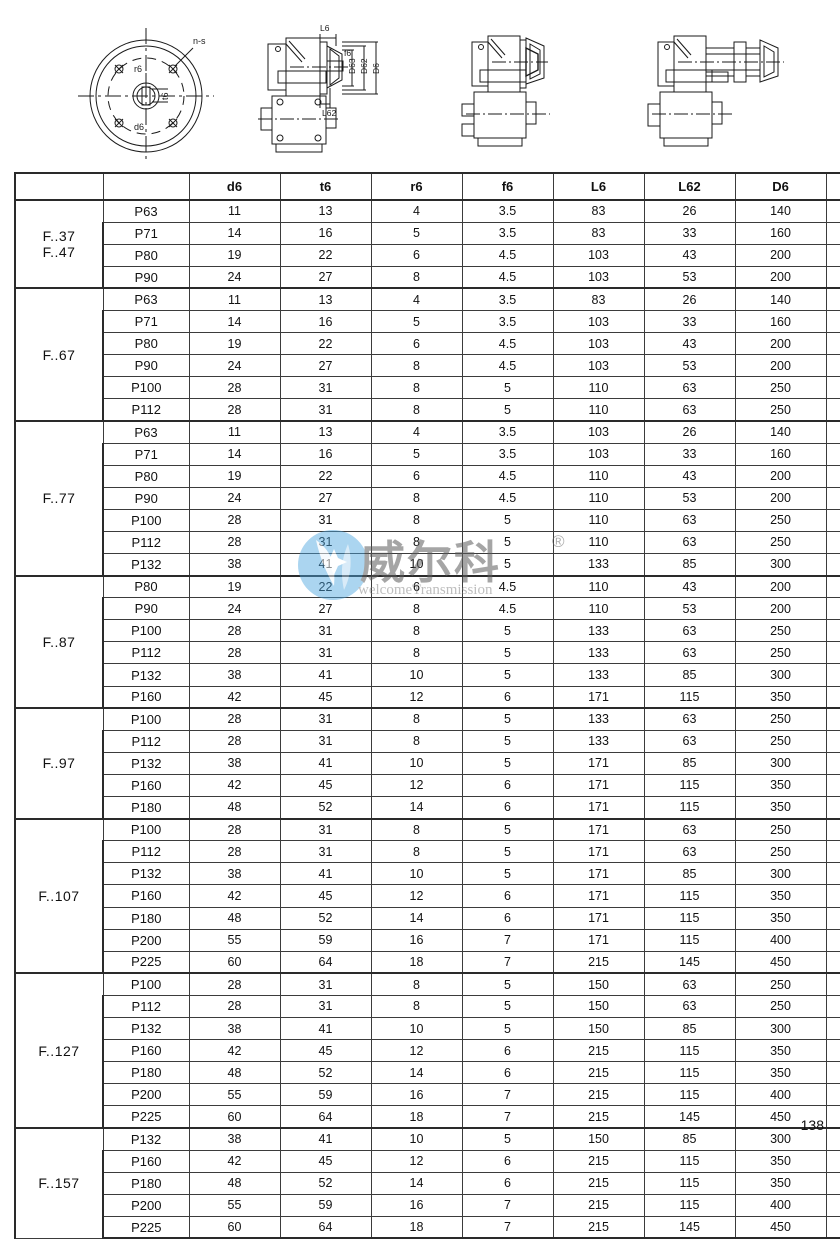 The image size is (840, 1239). I want to click on value-cell-d6: 42, so click(234, 785).